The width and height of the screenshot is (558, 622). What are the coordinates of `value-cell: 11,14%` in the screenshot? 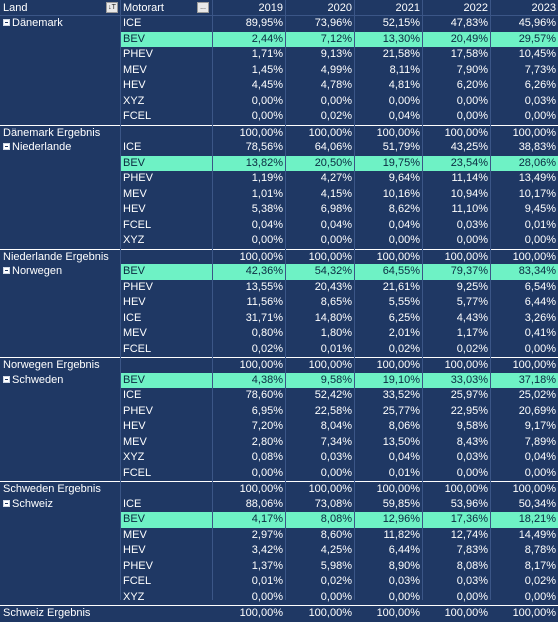 It's located at (470, 178).